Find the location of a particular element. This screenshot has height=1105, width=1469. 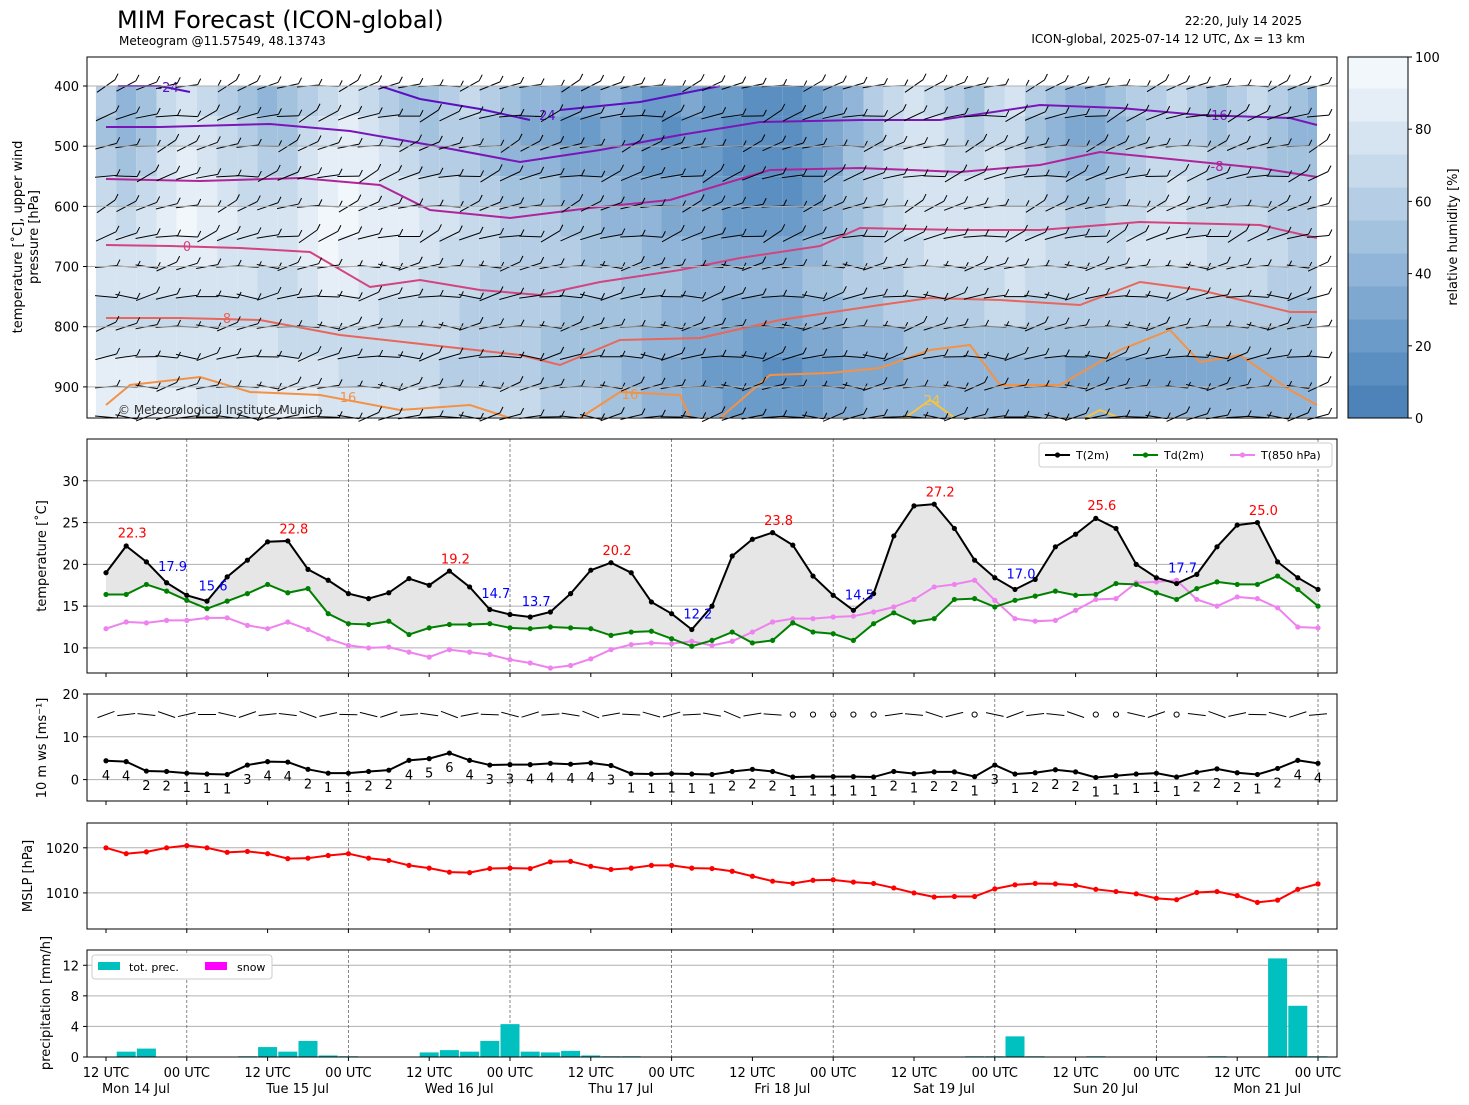

temperature-series-point is located at coordinates (1116, 528).